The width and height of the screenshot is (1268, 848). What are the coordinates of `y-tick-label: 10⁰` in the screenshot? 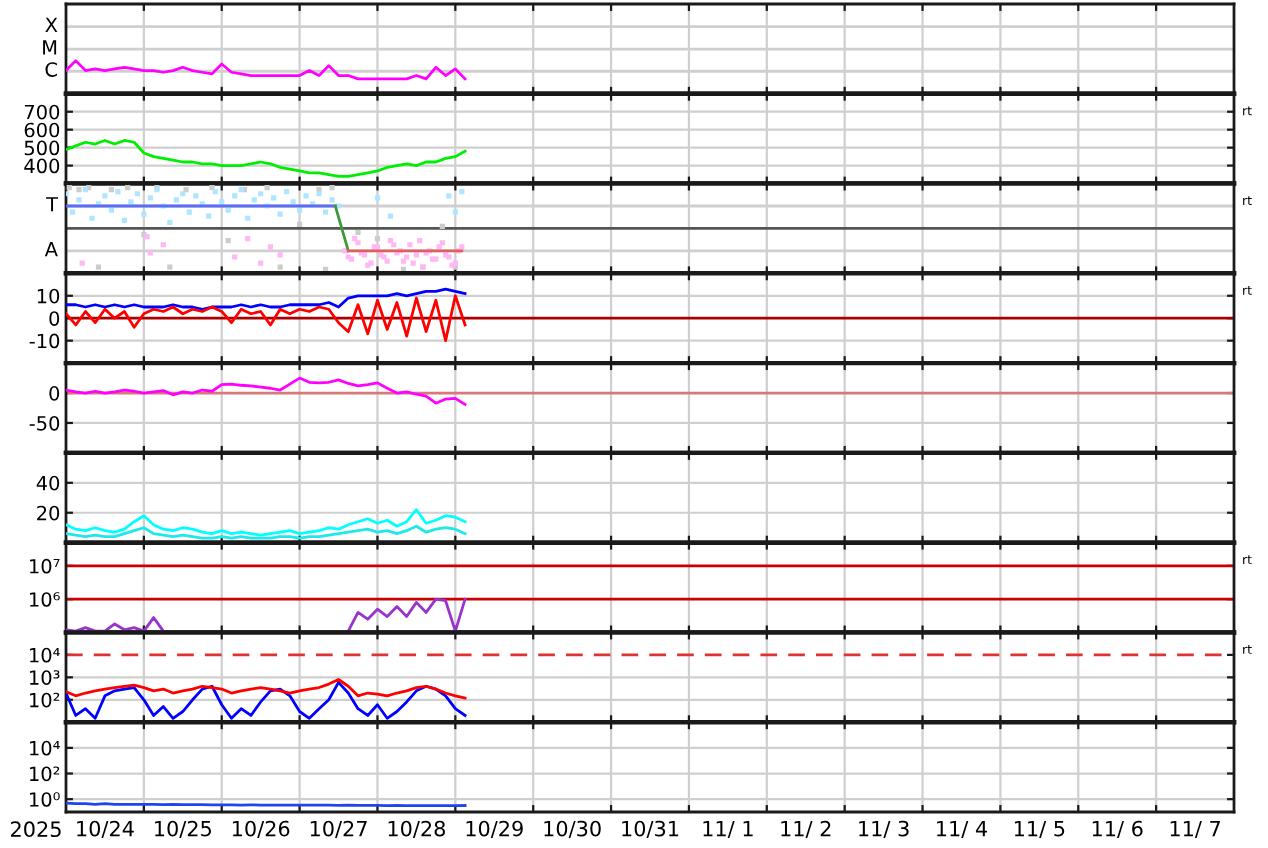 It's located at (45, 799).